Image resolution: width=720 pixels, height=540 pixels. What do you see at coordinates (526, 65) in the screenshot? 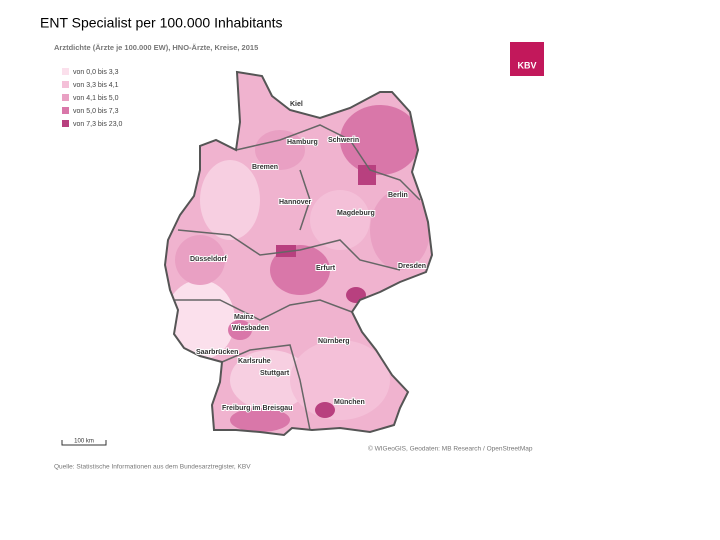
I see `logo-text: KBV` at bounding box center [526, 65].